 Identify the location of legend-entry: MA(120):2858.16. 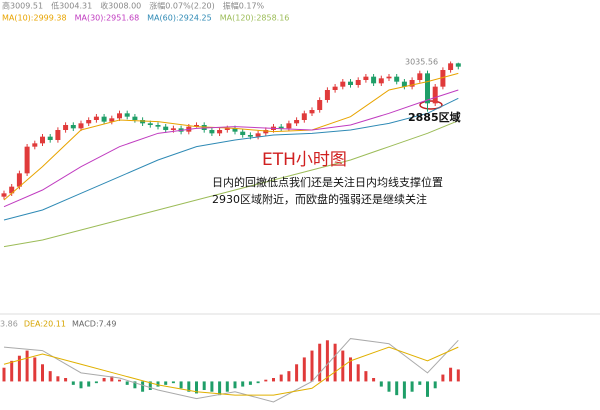
(255, 18).